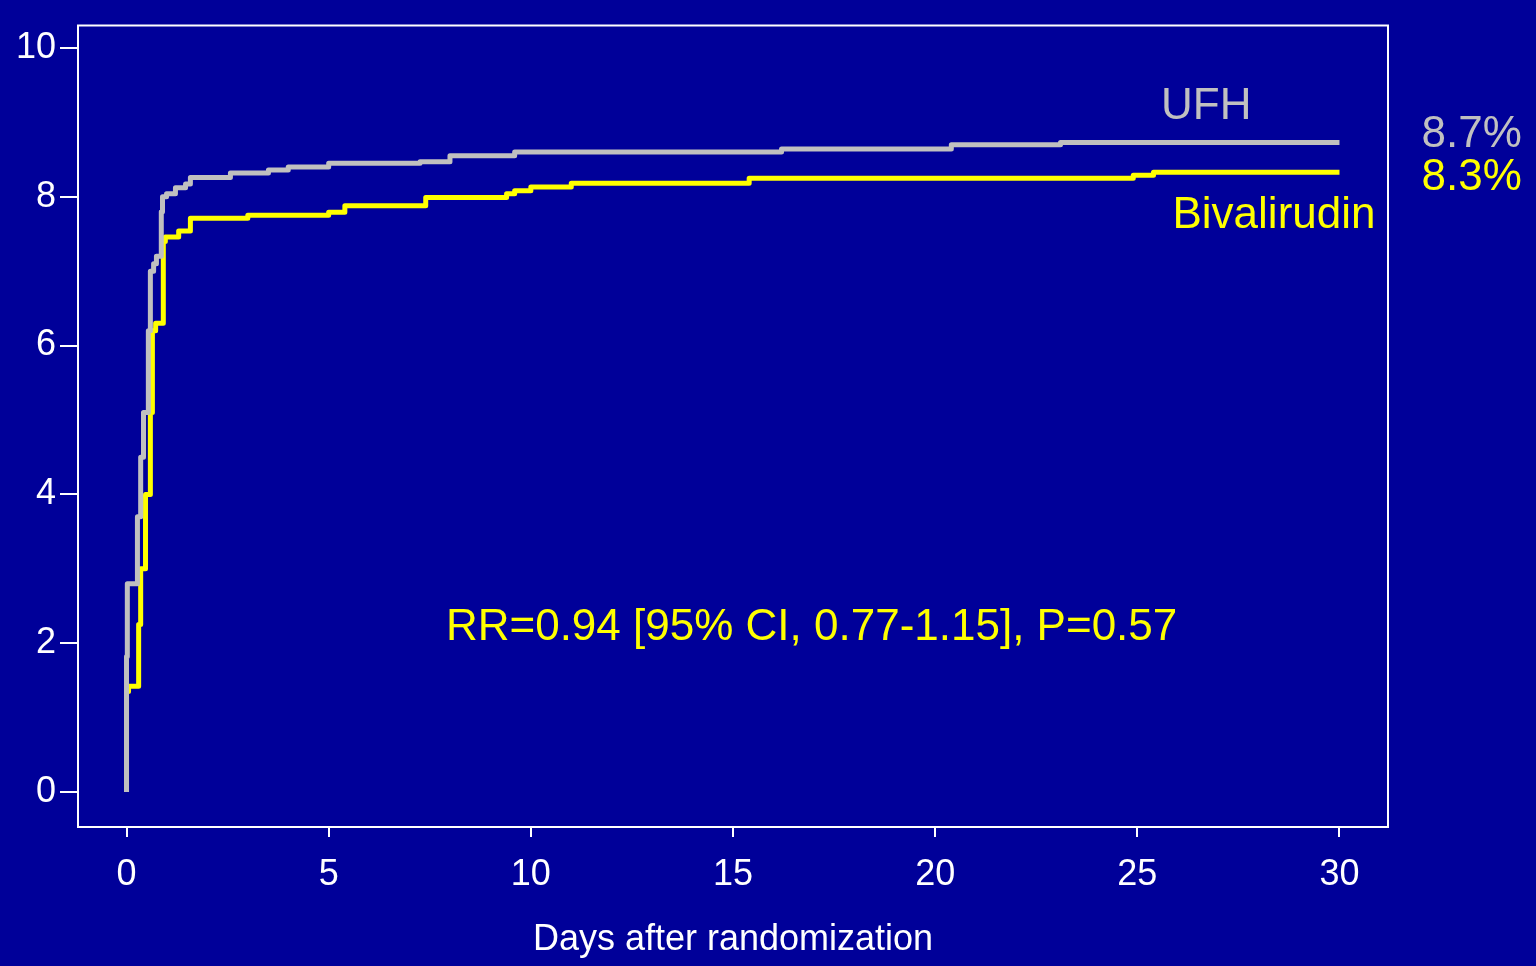  What do you see at coordinates (328, 872) in the screenshot?
I see `x-tick-label: 5` at bounding box center [328, 872].